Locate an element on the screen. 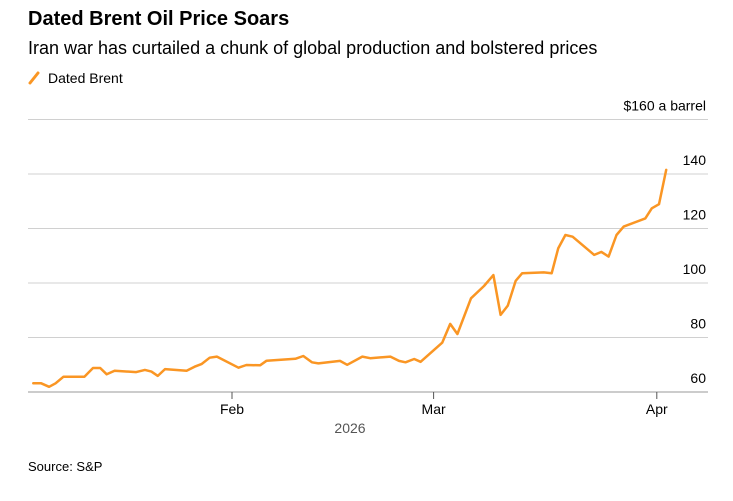 Image resolution: width=733 pixels, height=501 pixels. y-tick-label: 60 is located at coordinates (698, 378).